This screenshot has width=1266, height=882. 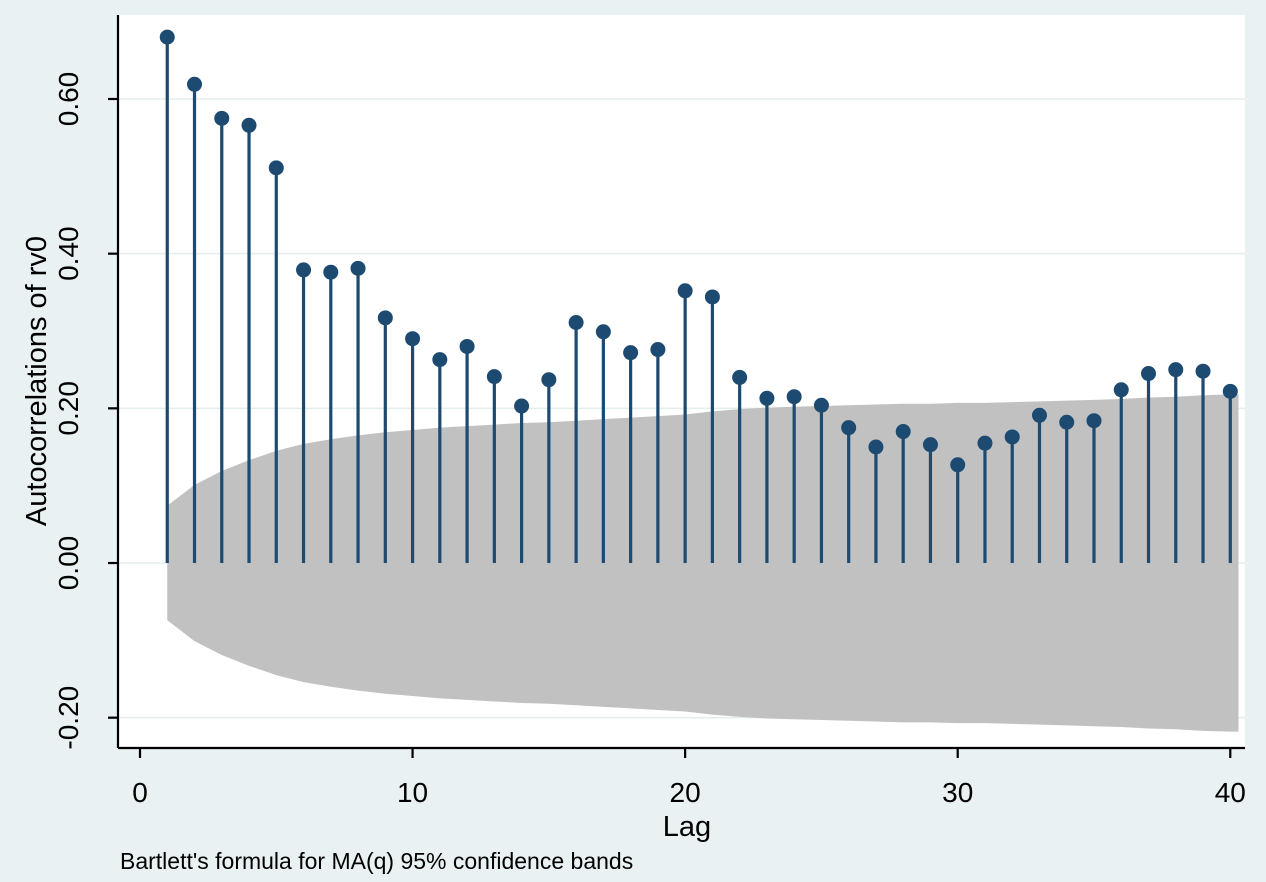 What do you see at coordinates (68, 408) in the screenshot?
I see `y-tick-label: 0.20` at bounding box center [68, 408].